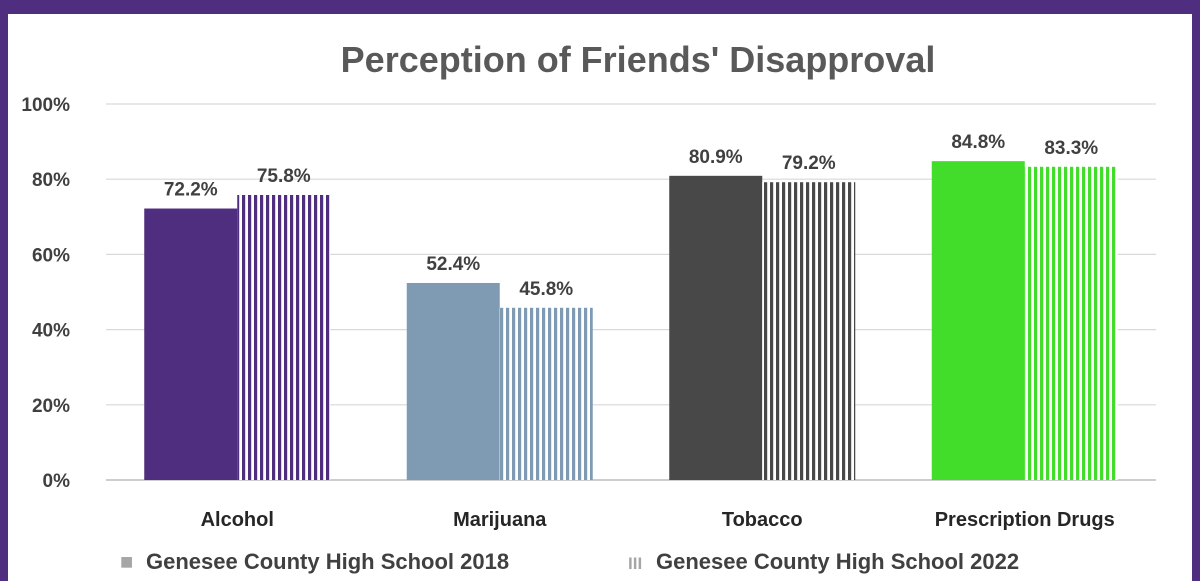  Describe the element at coordinates (837, 561) in the screenshot. I see `legend-label-2022: Genesee County High School 2022` at that location.